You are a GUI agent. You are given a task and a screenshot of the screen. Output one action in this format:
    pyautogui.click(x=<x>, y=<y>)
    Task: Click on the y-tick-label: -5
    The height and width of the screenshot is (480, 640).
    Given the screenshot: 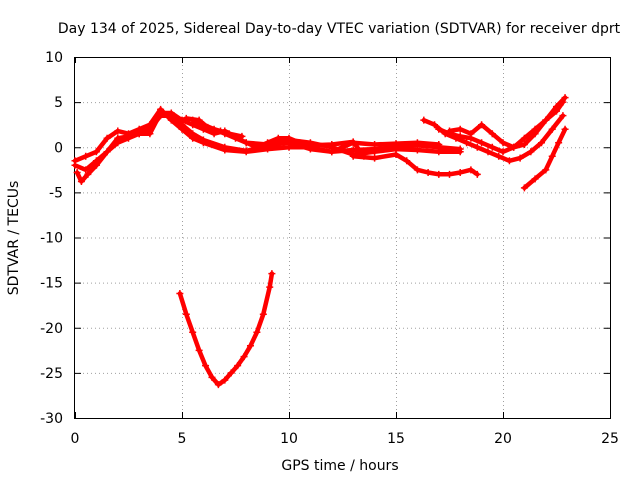 What is the action you would take?
    pyautogui.click(x=56, y=193)
    